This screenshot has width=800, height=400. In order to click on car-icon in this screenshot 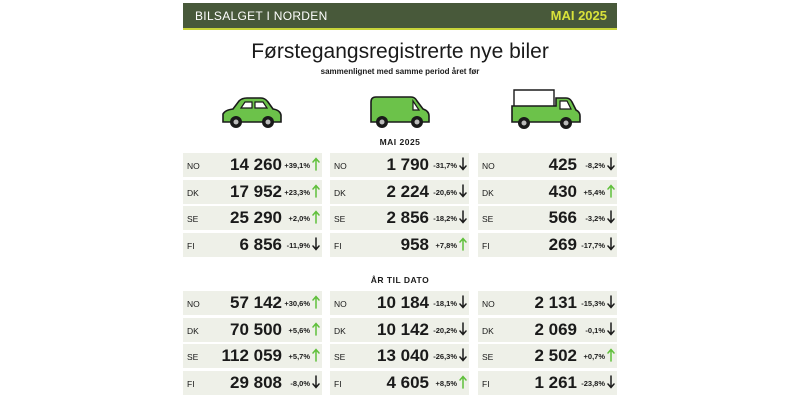, I will do `click(252, 112)`.